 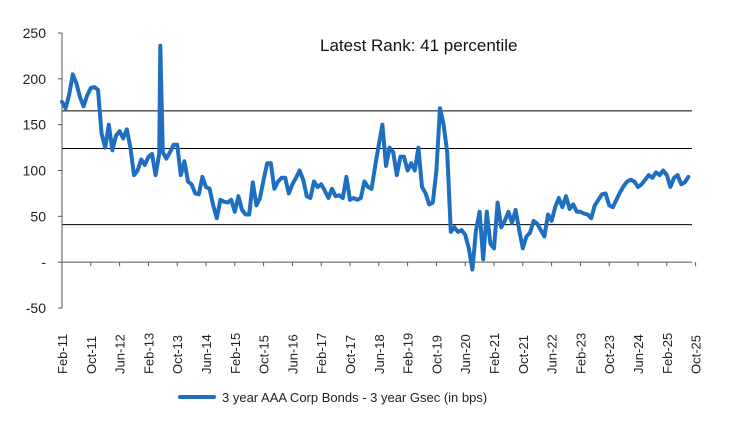 What do you see at coordinates (62, 354) in the screenshot?
I see `x-tick-label: Feb-11` at bounding box center [62, 354].